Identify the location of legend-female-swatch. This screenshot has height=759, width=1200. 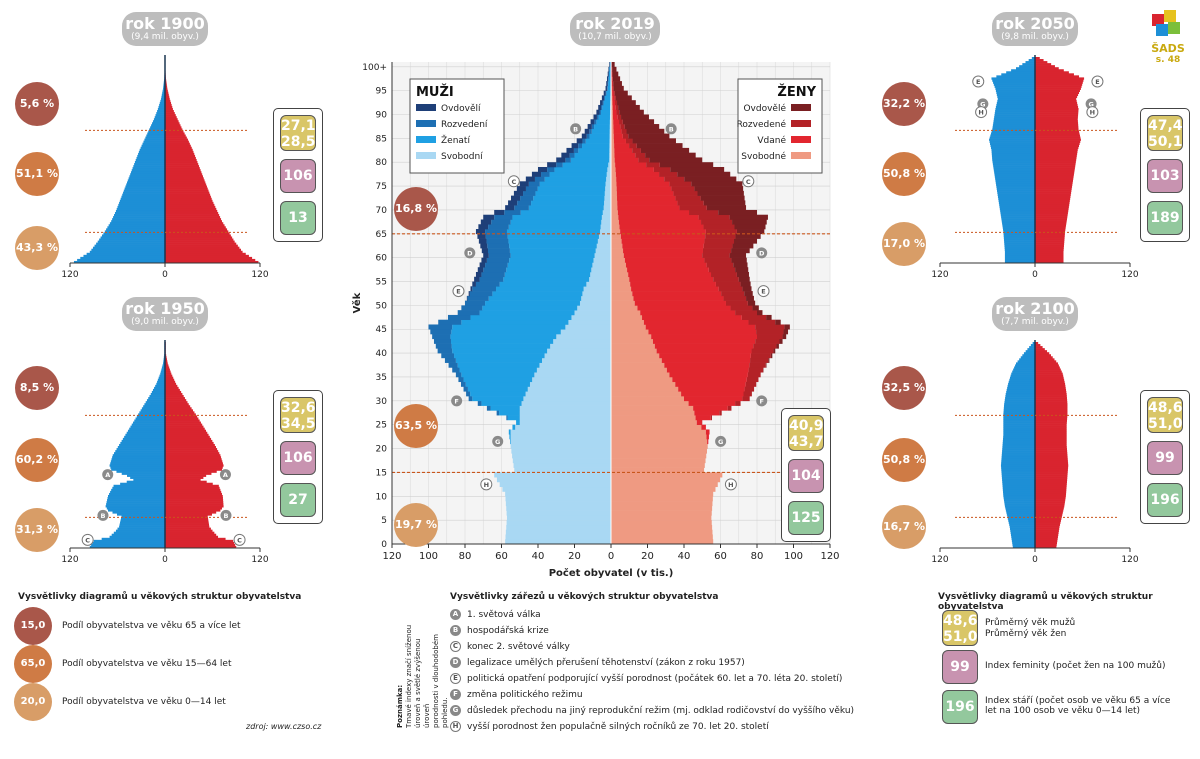
(801, 139).